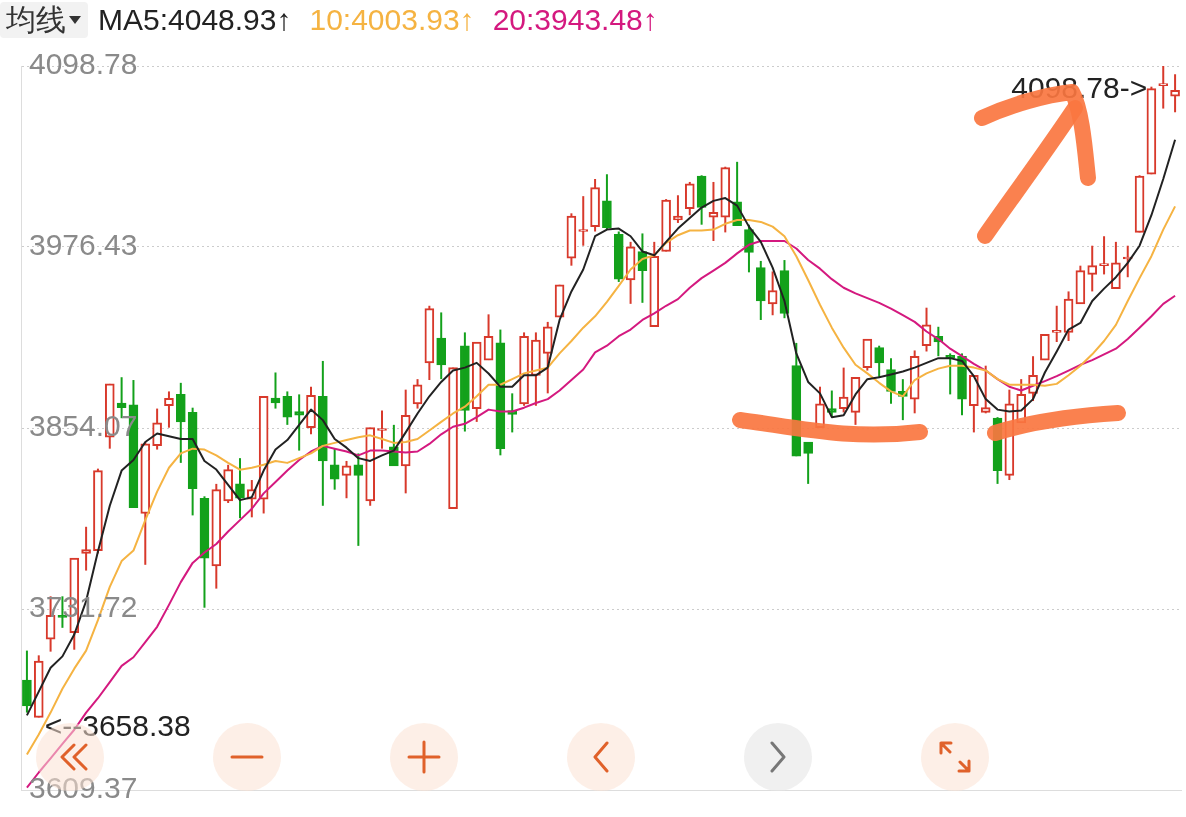 Image resolution: width=1186 pixels, height=817 pixels. What do you see at coordinates (83, 64) in the screenshot?
I see `y-tick-label: 4098.78` at bounding box center [83, 64].